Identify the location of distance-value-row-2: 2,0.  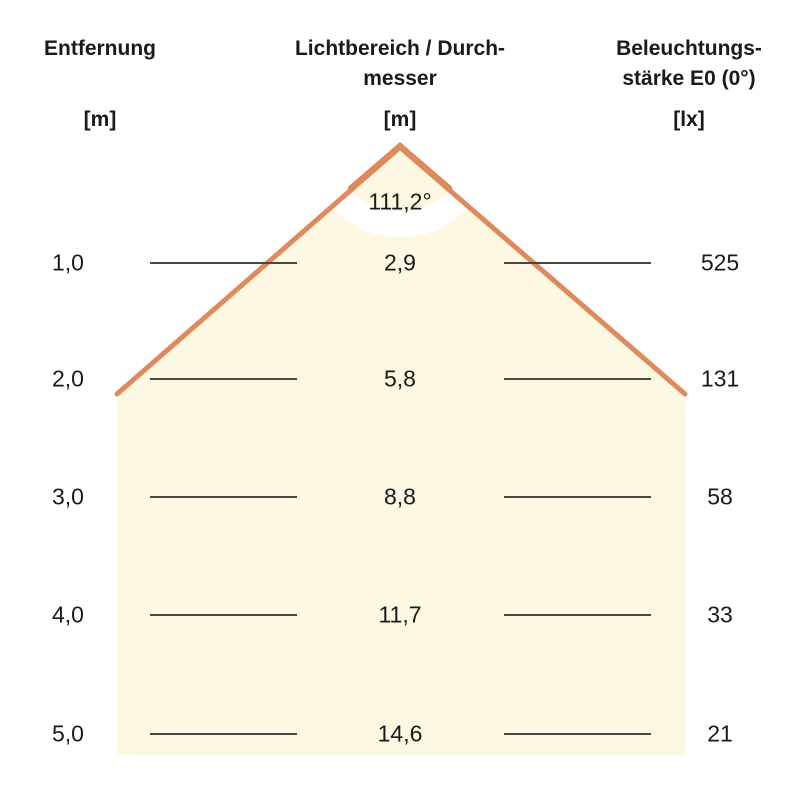
(68, 378).